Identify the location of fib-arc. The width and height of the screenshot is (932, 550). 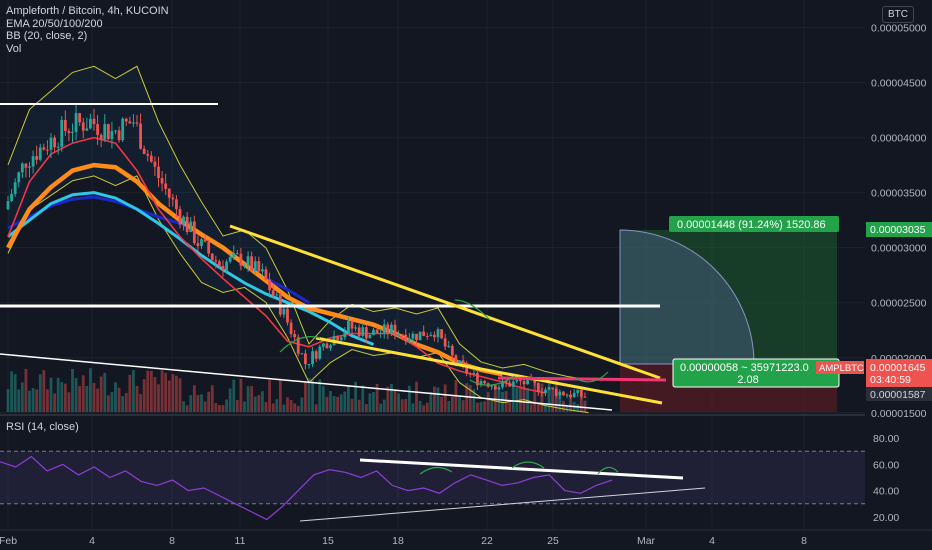
(687, 297).